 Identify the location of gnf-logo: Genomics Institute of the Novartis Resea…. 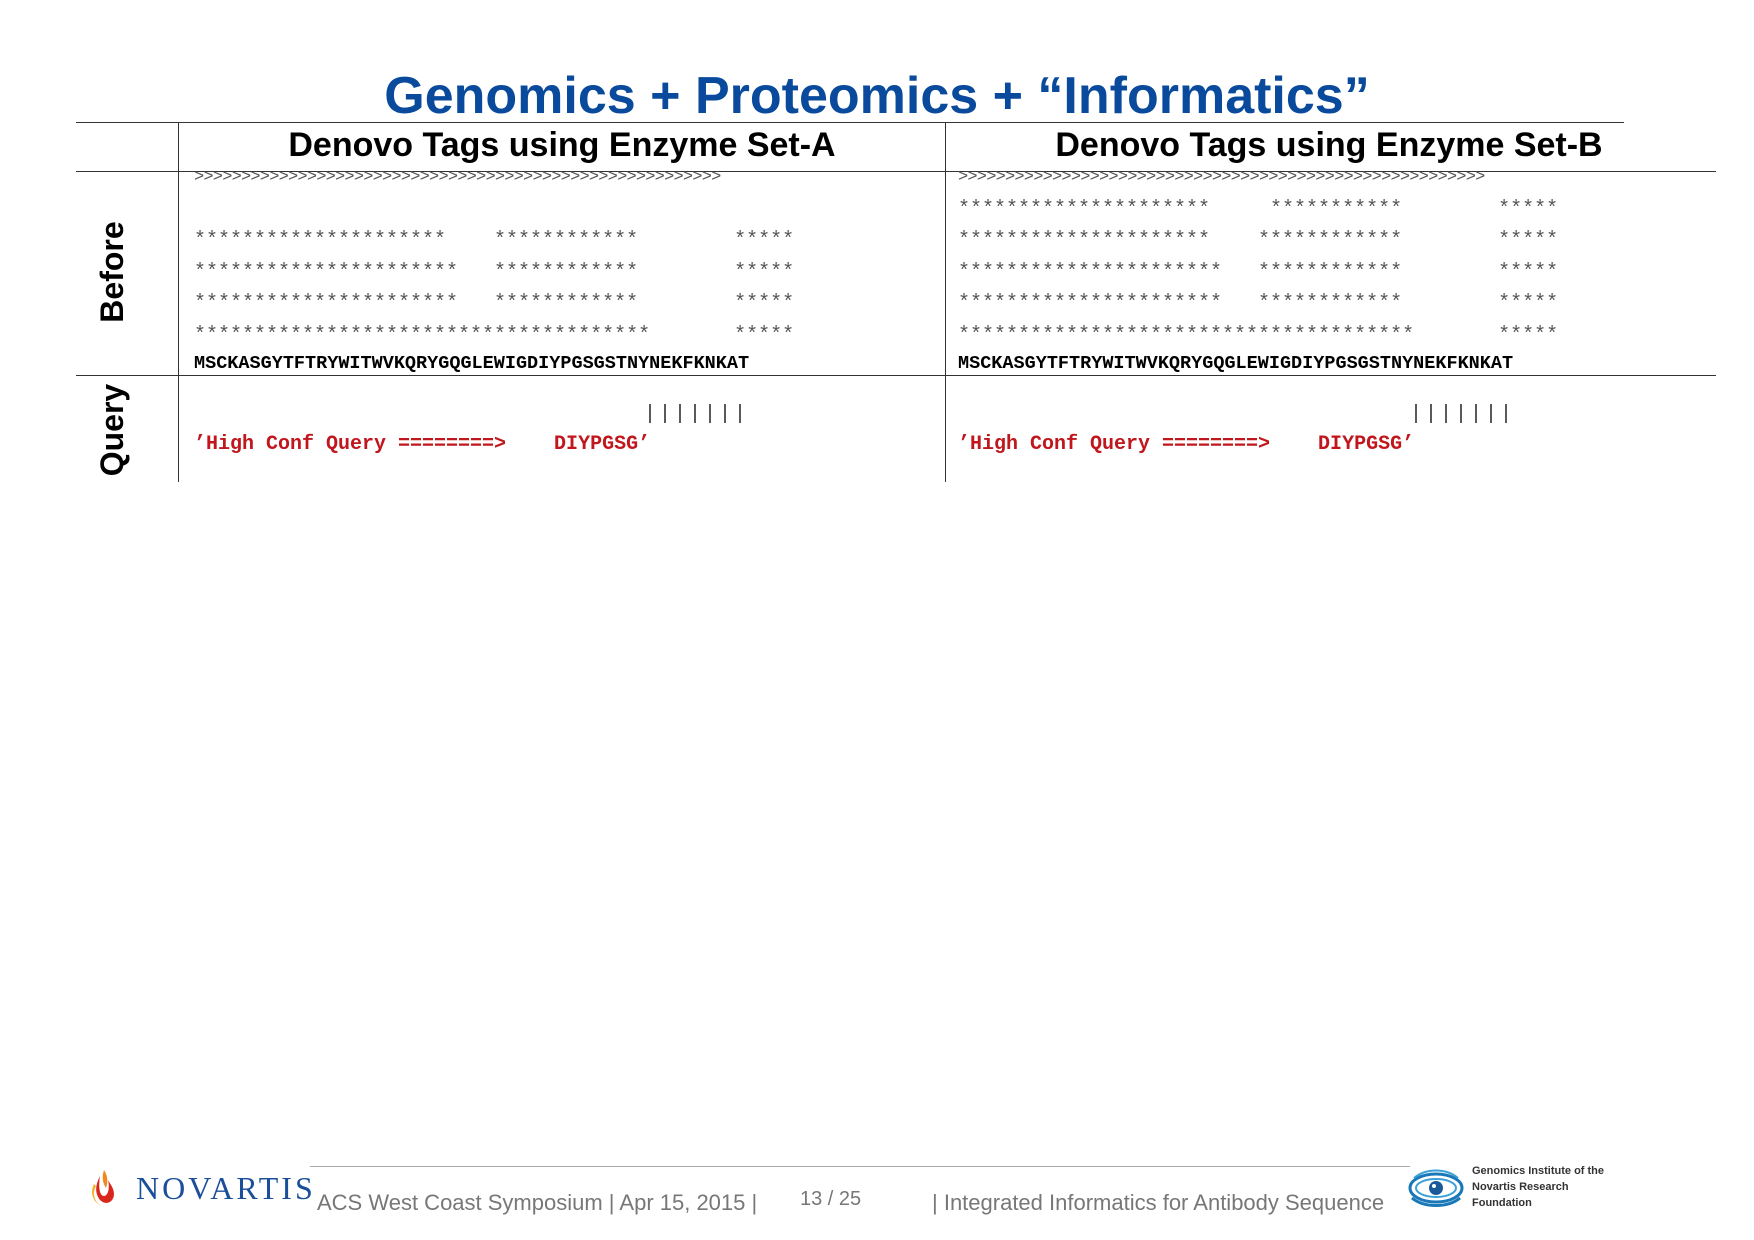
(1518, 1188).